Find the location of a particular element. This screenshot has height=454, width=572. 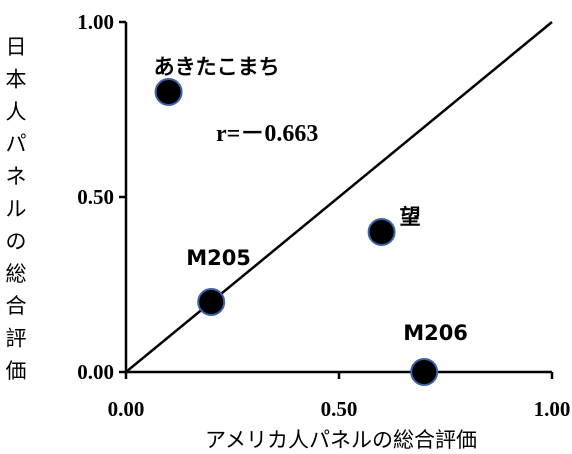

x-tick-label: 0.50 is located at coordinates (339, 409).